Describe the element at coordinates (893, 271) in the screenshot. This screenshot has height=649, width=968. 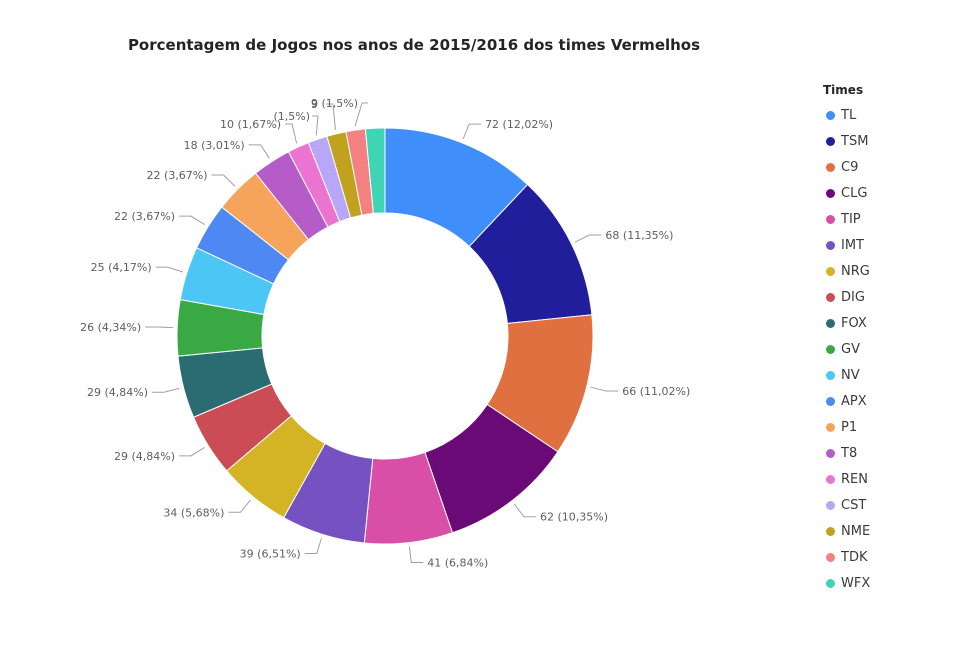
I see `legend-item-nrg: NRG` at that location.